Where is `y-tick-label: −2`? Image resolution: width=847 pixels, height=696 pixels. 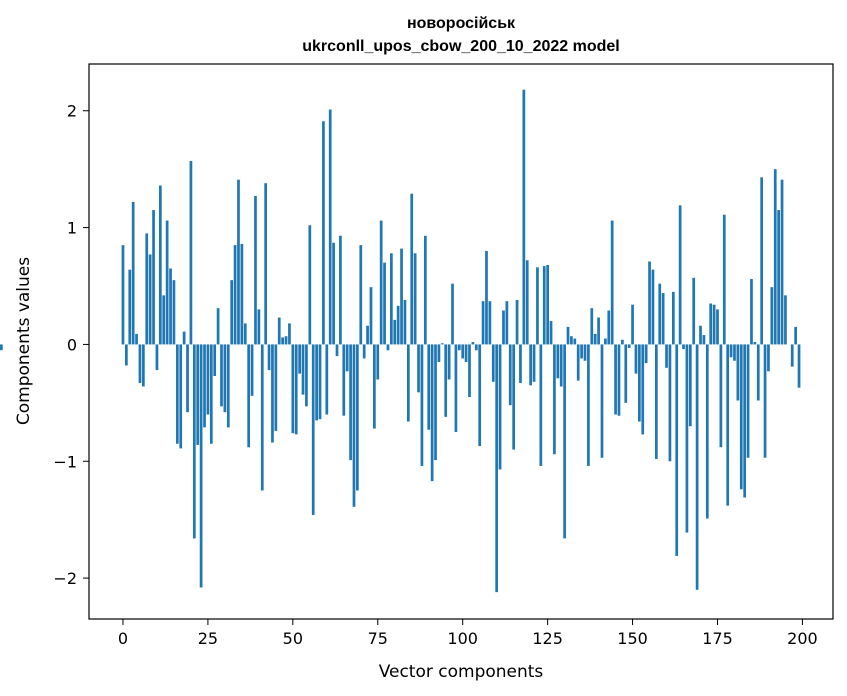 y-tick-label: −2 is located at coordinates (65, 578).